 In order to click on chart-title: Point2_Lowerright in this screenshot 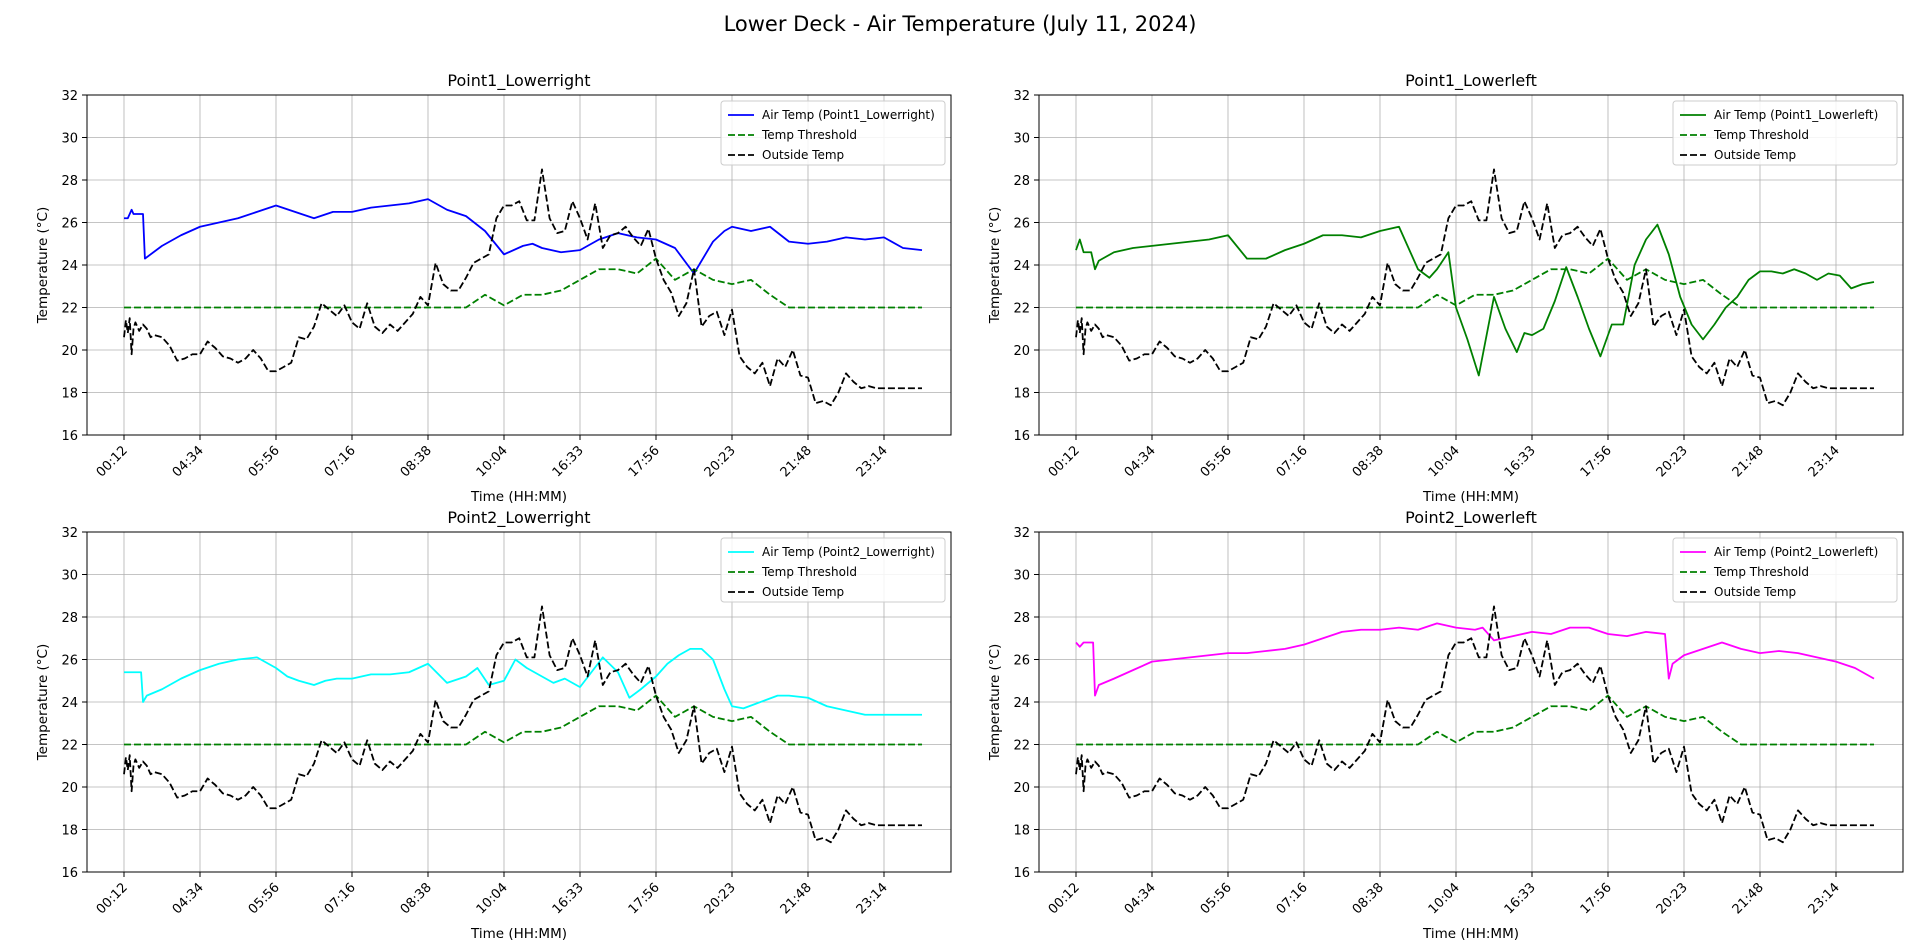, I will do `click(518, 518)`.